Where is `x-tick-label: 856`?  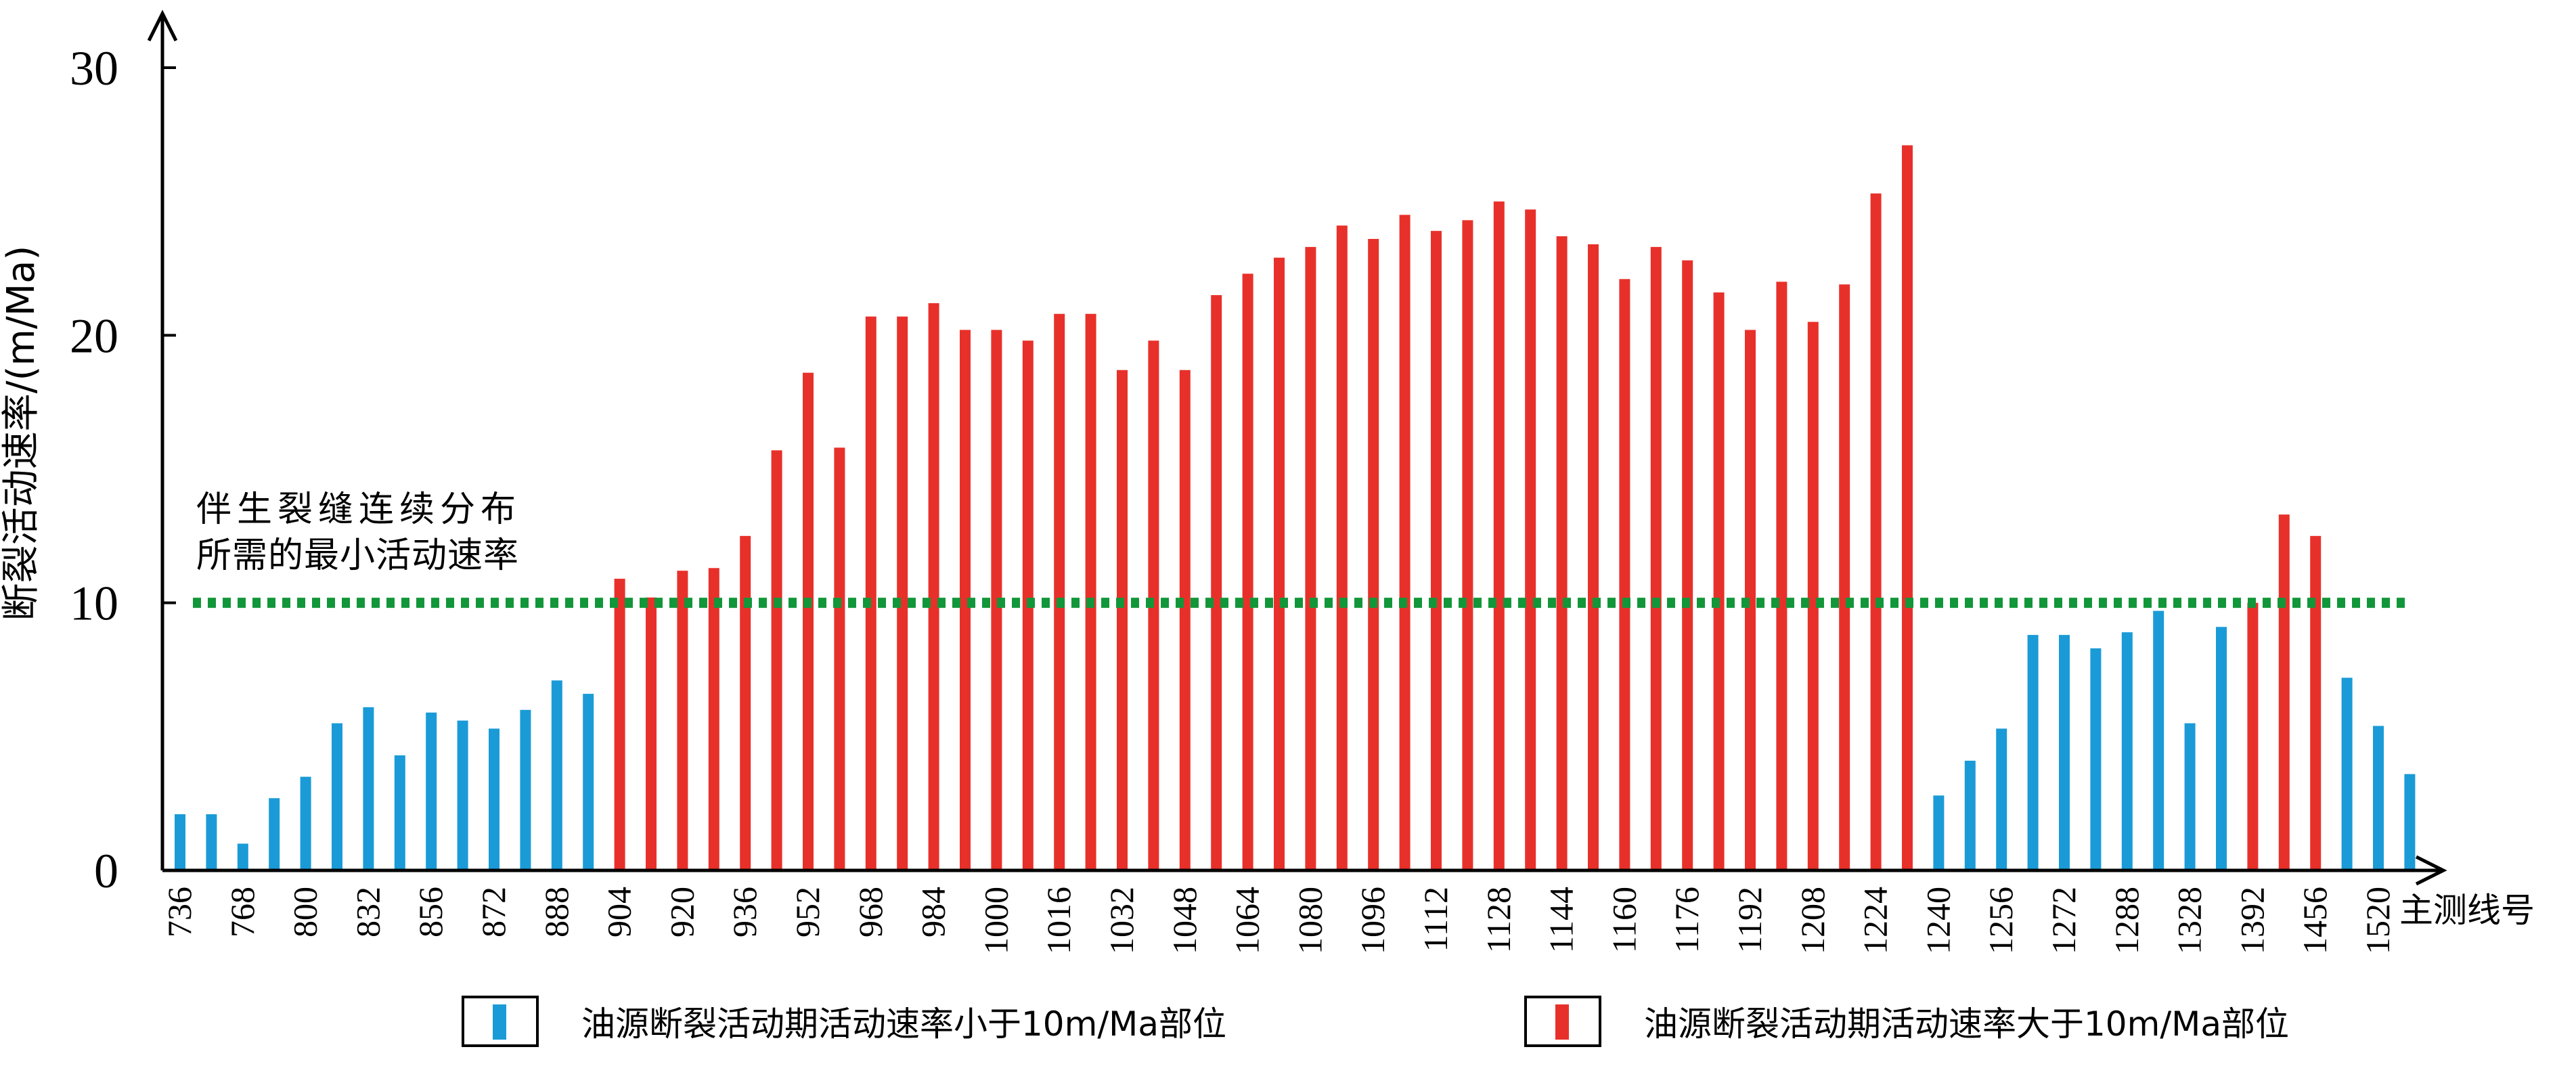
x-tick-label: 856 is located at coordinates (430, 912).